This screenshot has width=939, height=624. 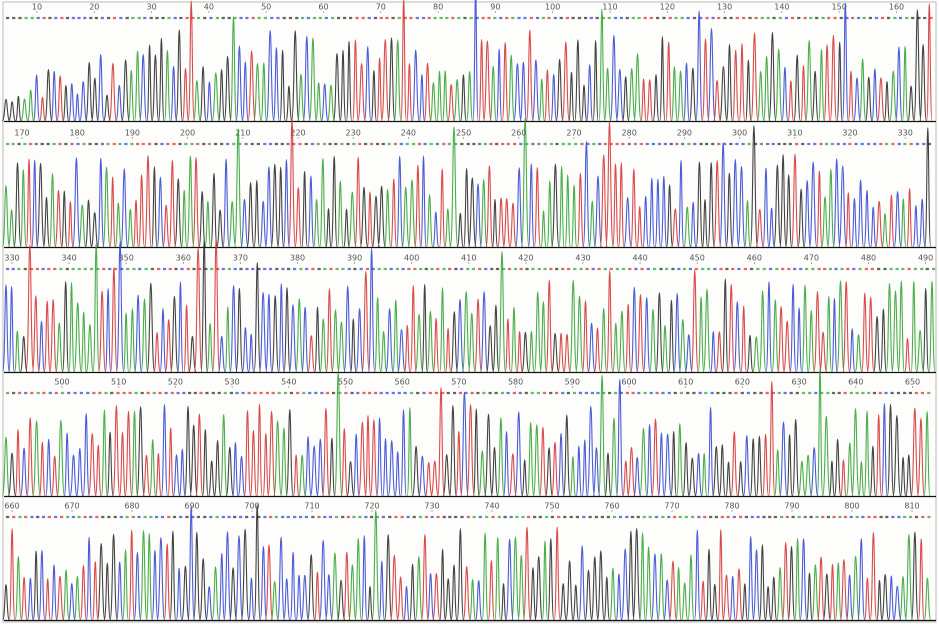 What do you see at coordinates (811, 258) in the screenshot?
I see `position-label: 470` at bounding box center [811, 258].